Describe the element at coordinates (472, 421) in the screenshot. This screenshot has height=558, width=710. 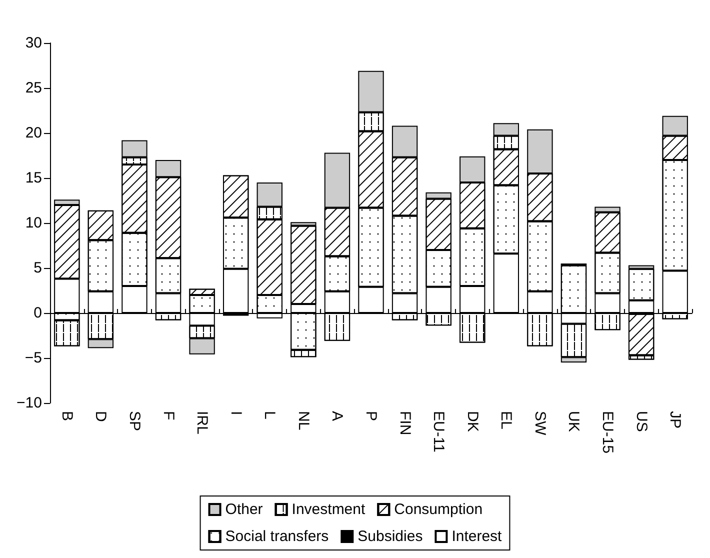
I see `x-tick-label: DK` at that location.